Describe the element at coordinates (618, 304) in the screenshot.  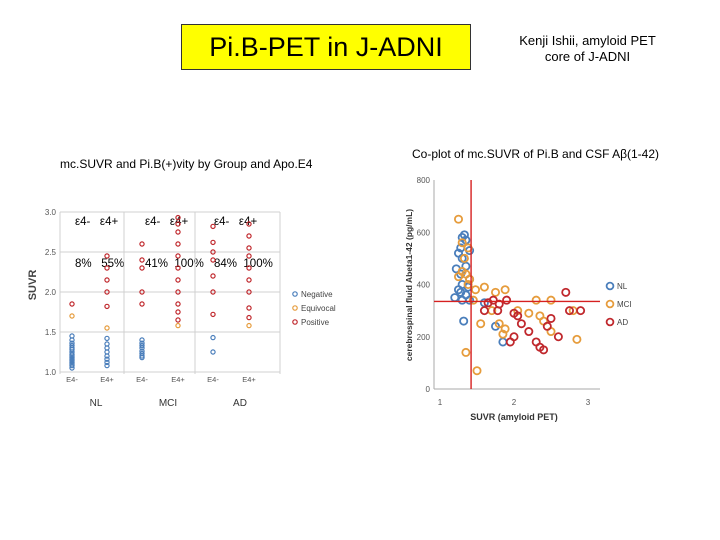
I see `right-legend: NL MCI AD` at that location.